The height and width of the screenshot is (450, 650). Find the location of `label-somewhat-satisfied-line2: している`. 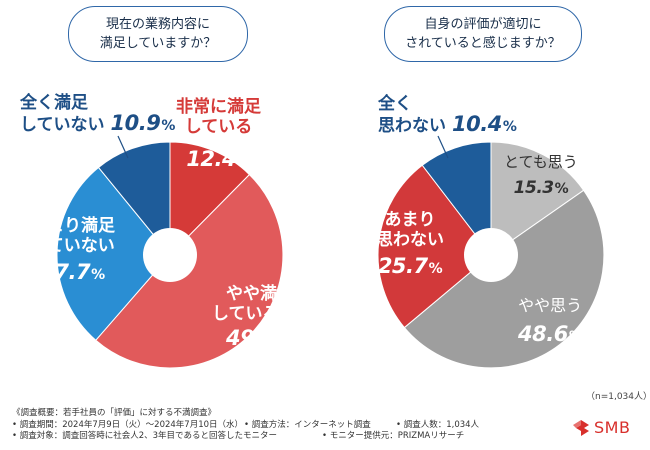

label-somewhat-satisfied-line2: している is located at coordinates (246, 314).